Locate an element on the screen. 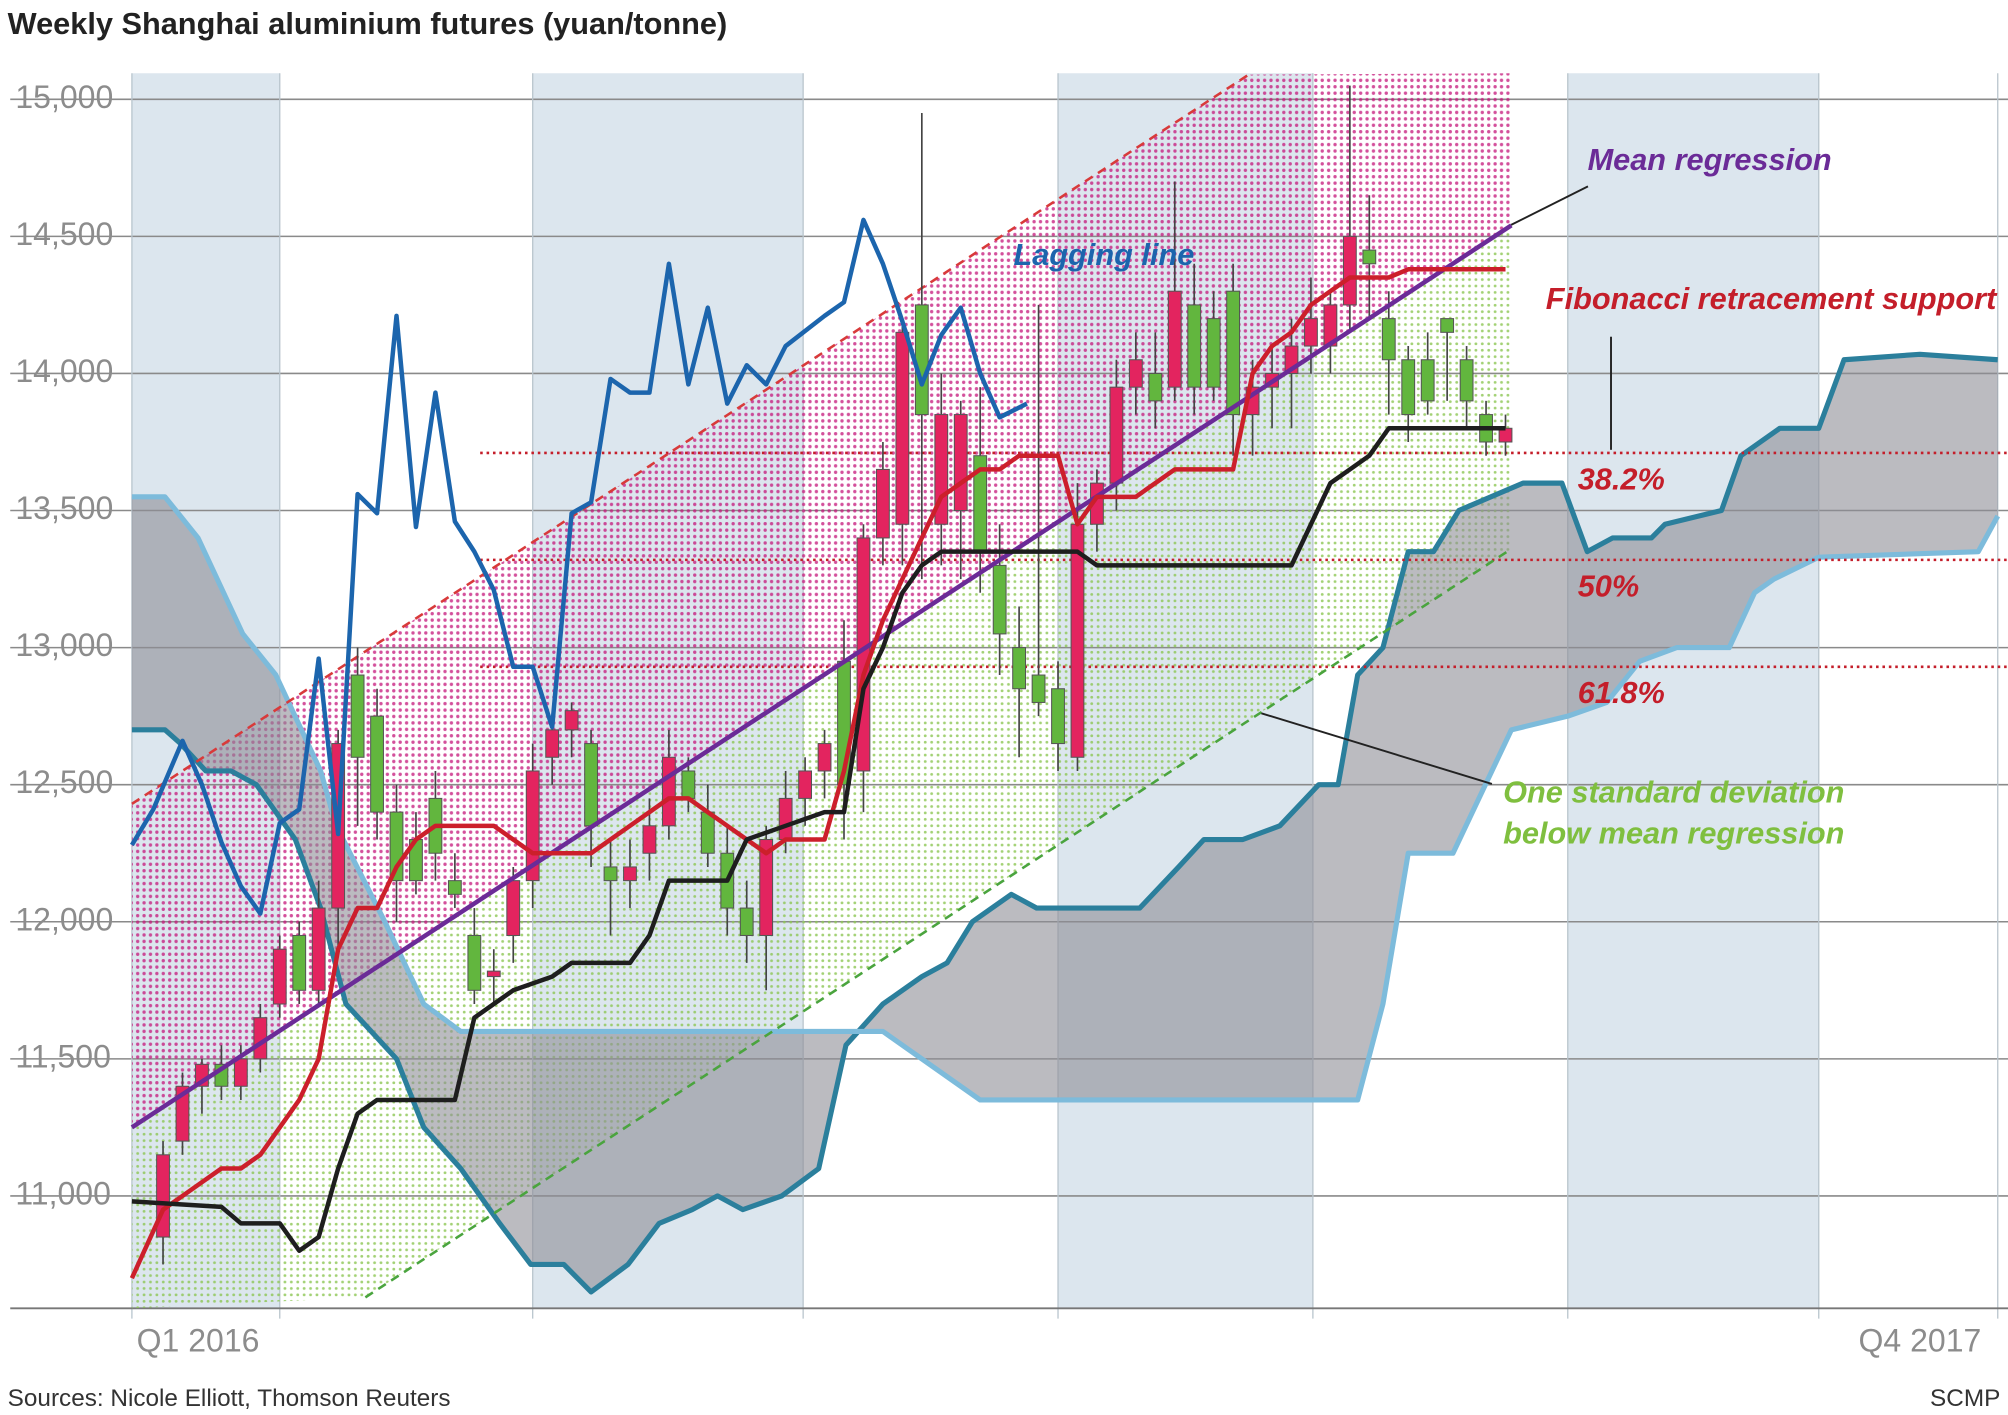 The width and height of the screenshot is (2008, 1415). annotation: Mean regression is located at coordinates (1710, 159).